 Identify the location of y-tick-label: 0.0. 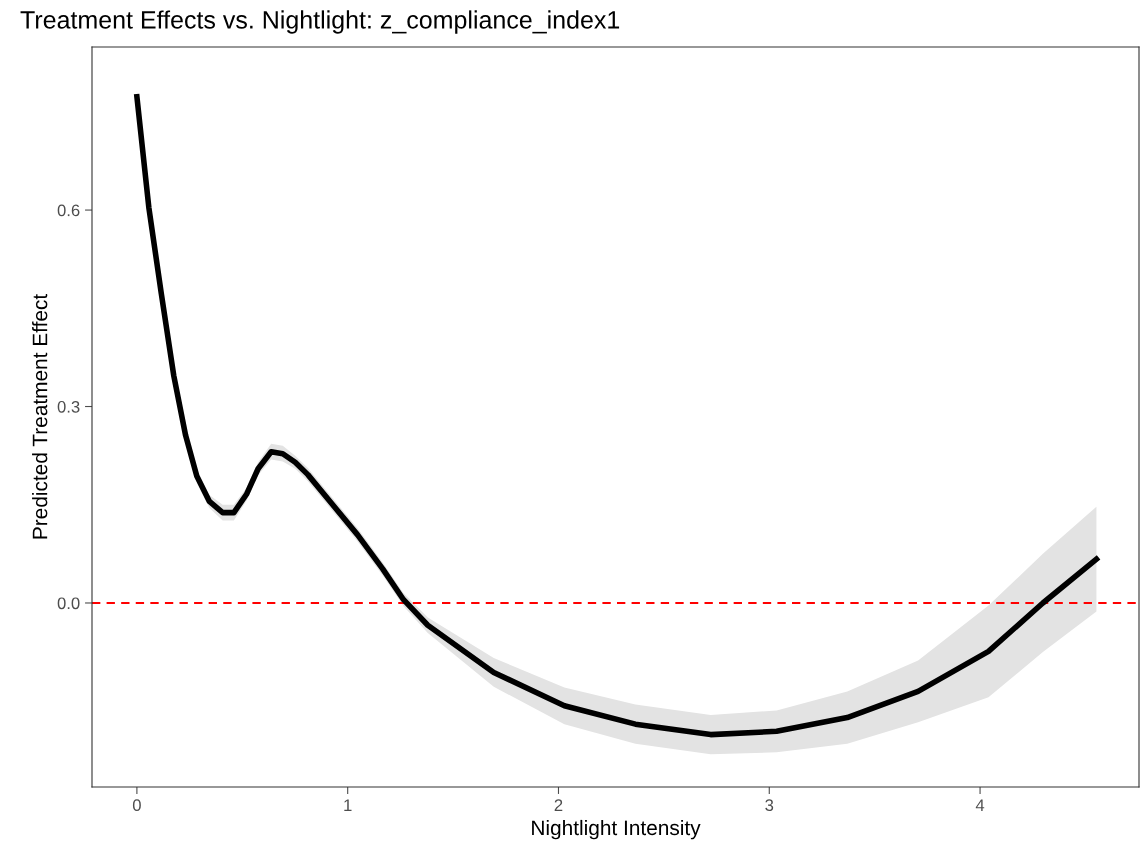
(68, 603).